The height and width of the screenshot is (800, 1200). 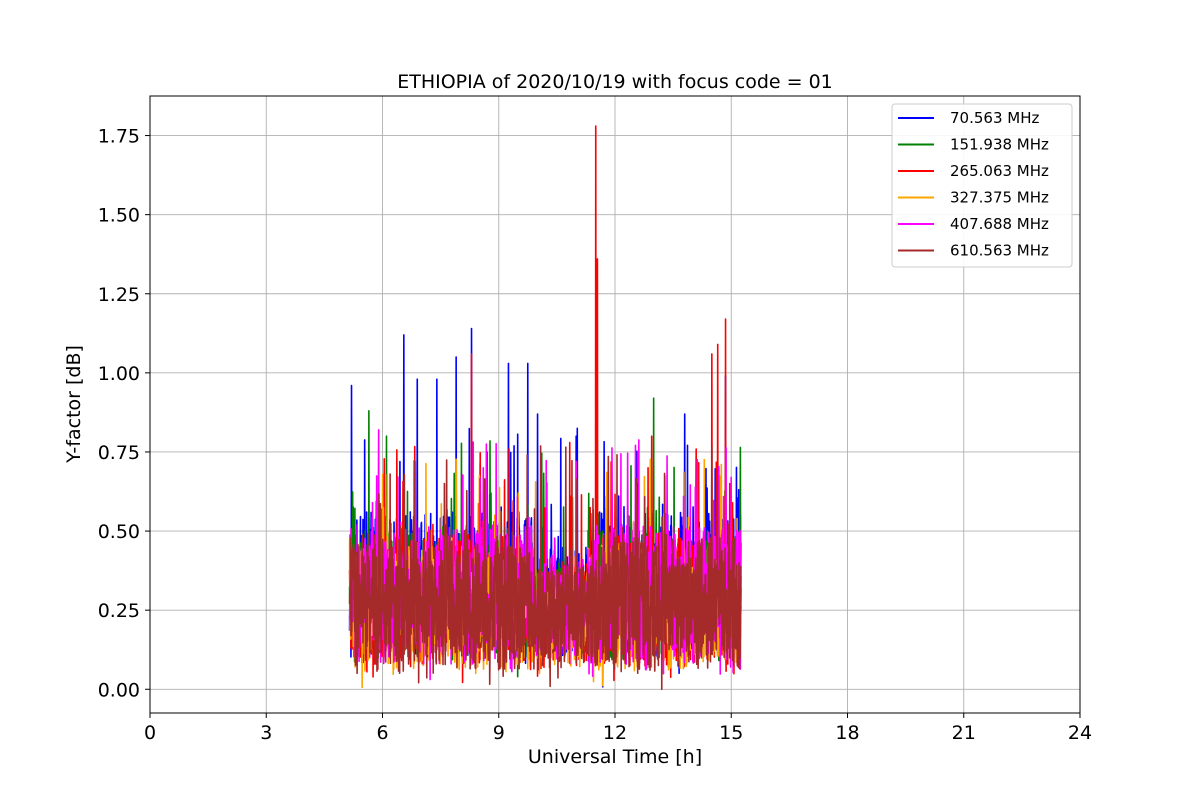 What do you see at coordinates (999, 171) in the screenshot?
I see `legend-label: 265.063 MHz` at bounding box center [999, 171].